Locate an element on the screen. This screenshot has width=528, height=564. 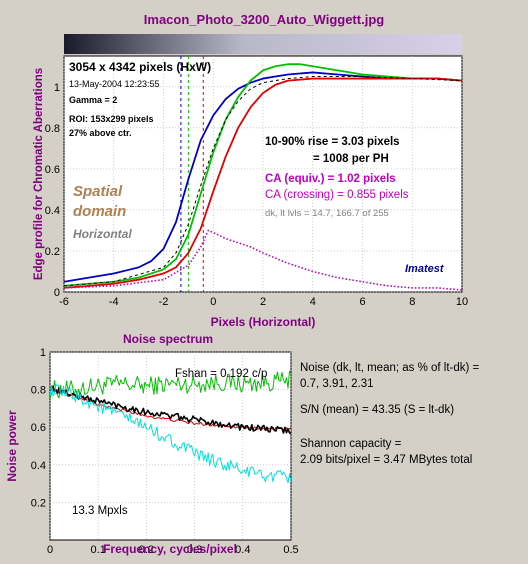
gradient-bar is located at coordinates (263, 44).